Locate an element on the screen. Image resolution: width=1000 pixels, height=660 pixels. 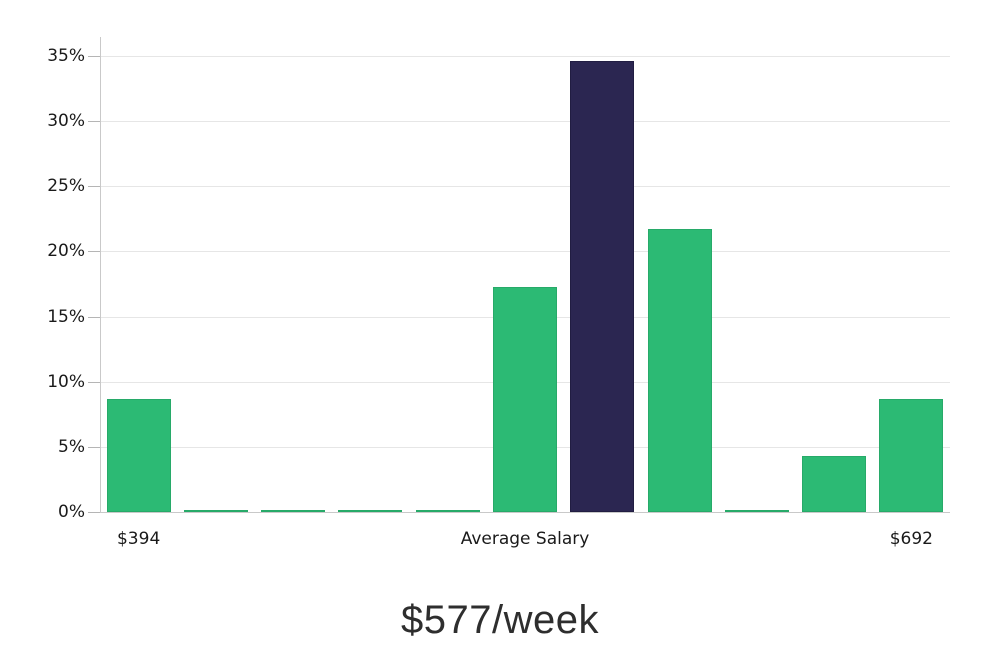
y-axis-tick-label: 25% is located at coordinates (66, 186).